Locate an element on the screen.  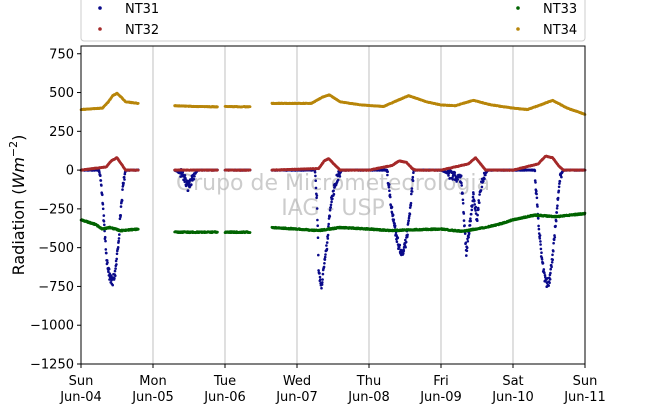
point-NT34 is located at coordinates (138, 103).